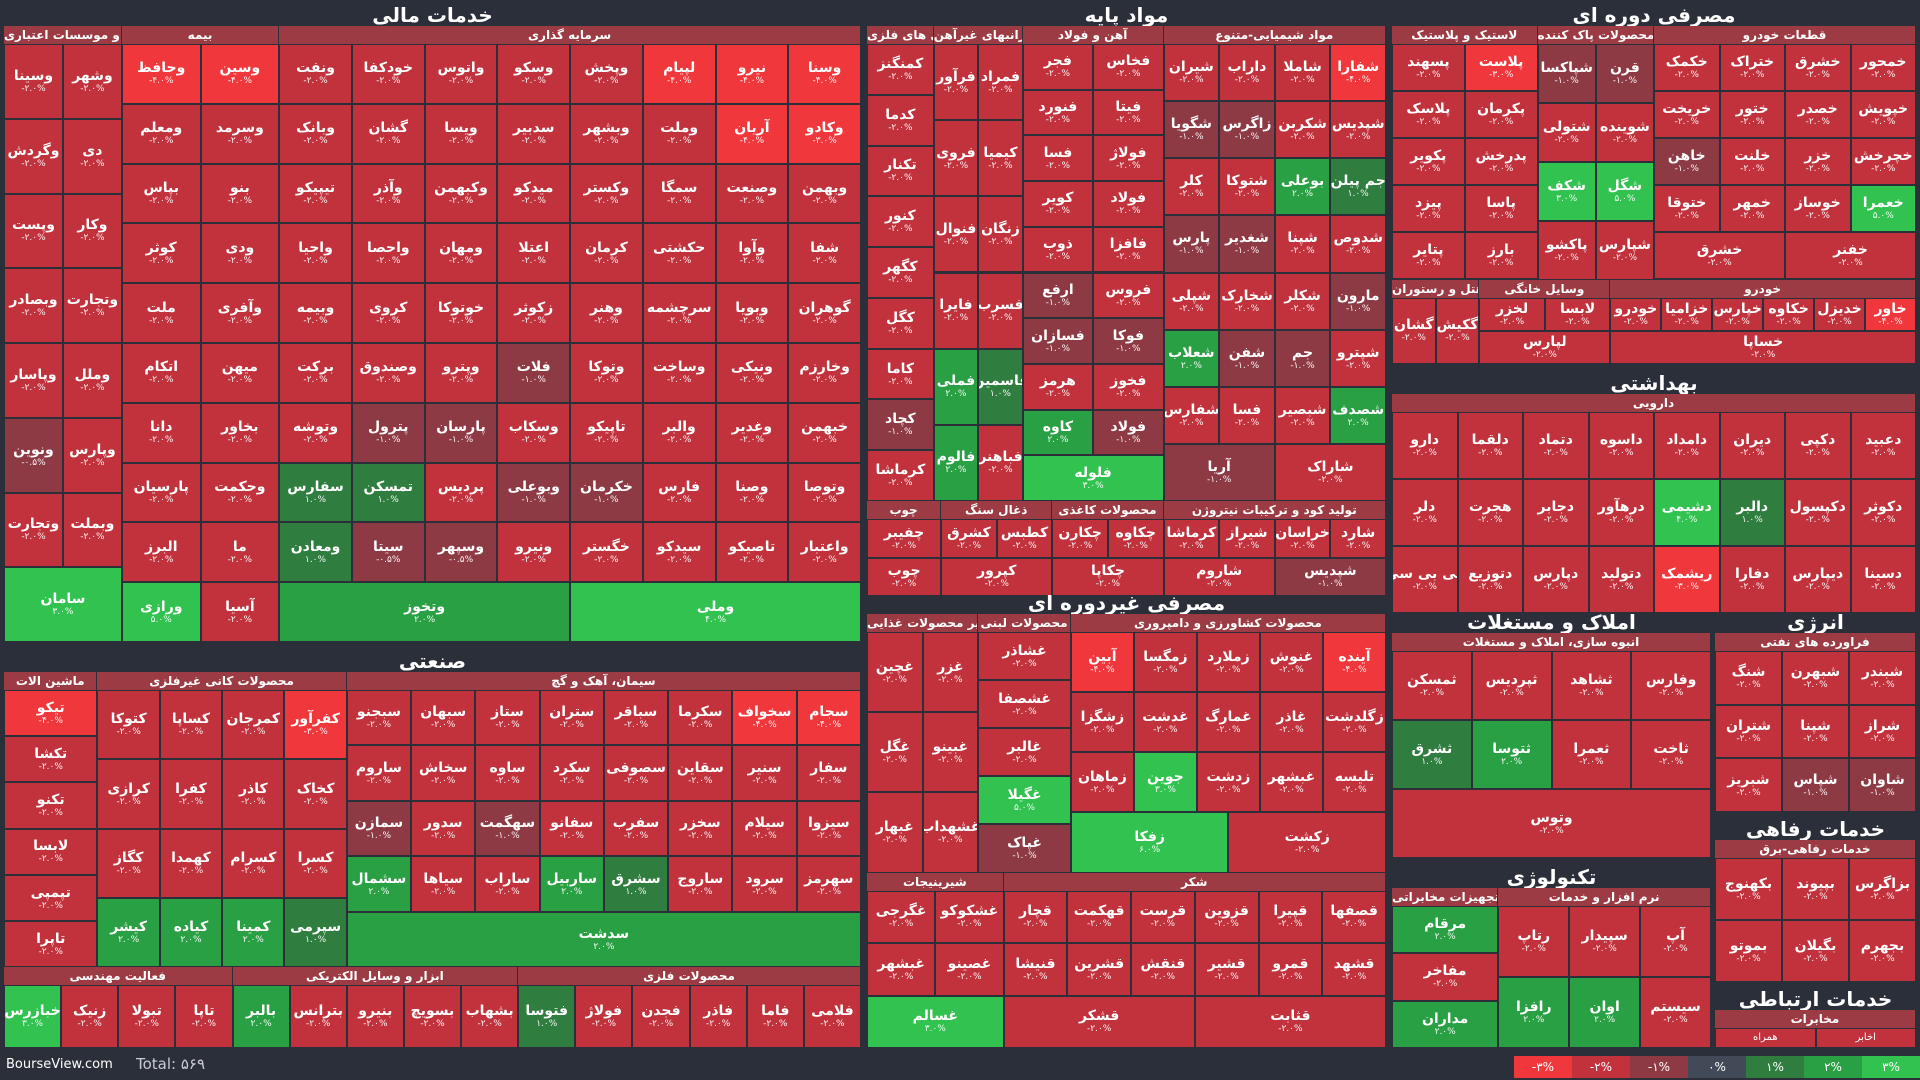  Describe the element at coordinates (161, 74) in the screenshot. I see `stock-tile: وحافظ -۴.۰%` at that location.